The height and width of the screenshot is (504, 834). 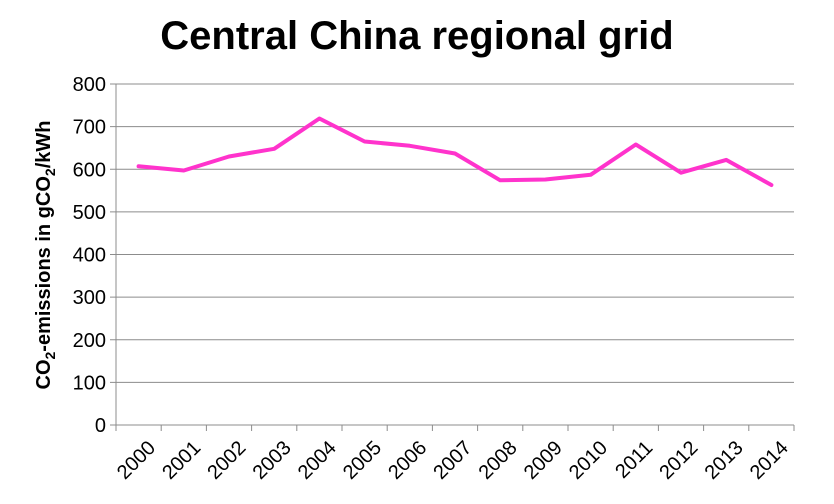 What do you see at coordinates (317, 460) in the screenshot?
I see `x-tick-label: 2004` at bounding box center [317, 460].